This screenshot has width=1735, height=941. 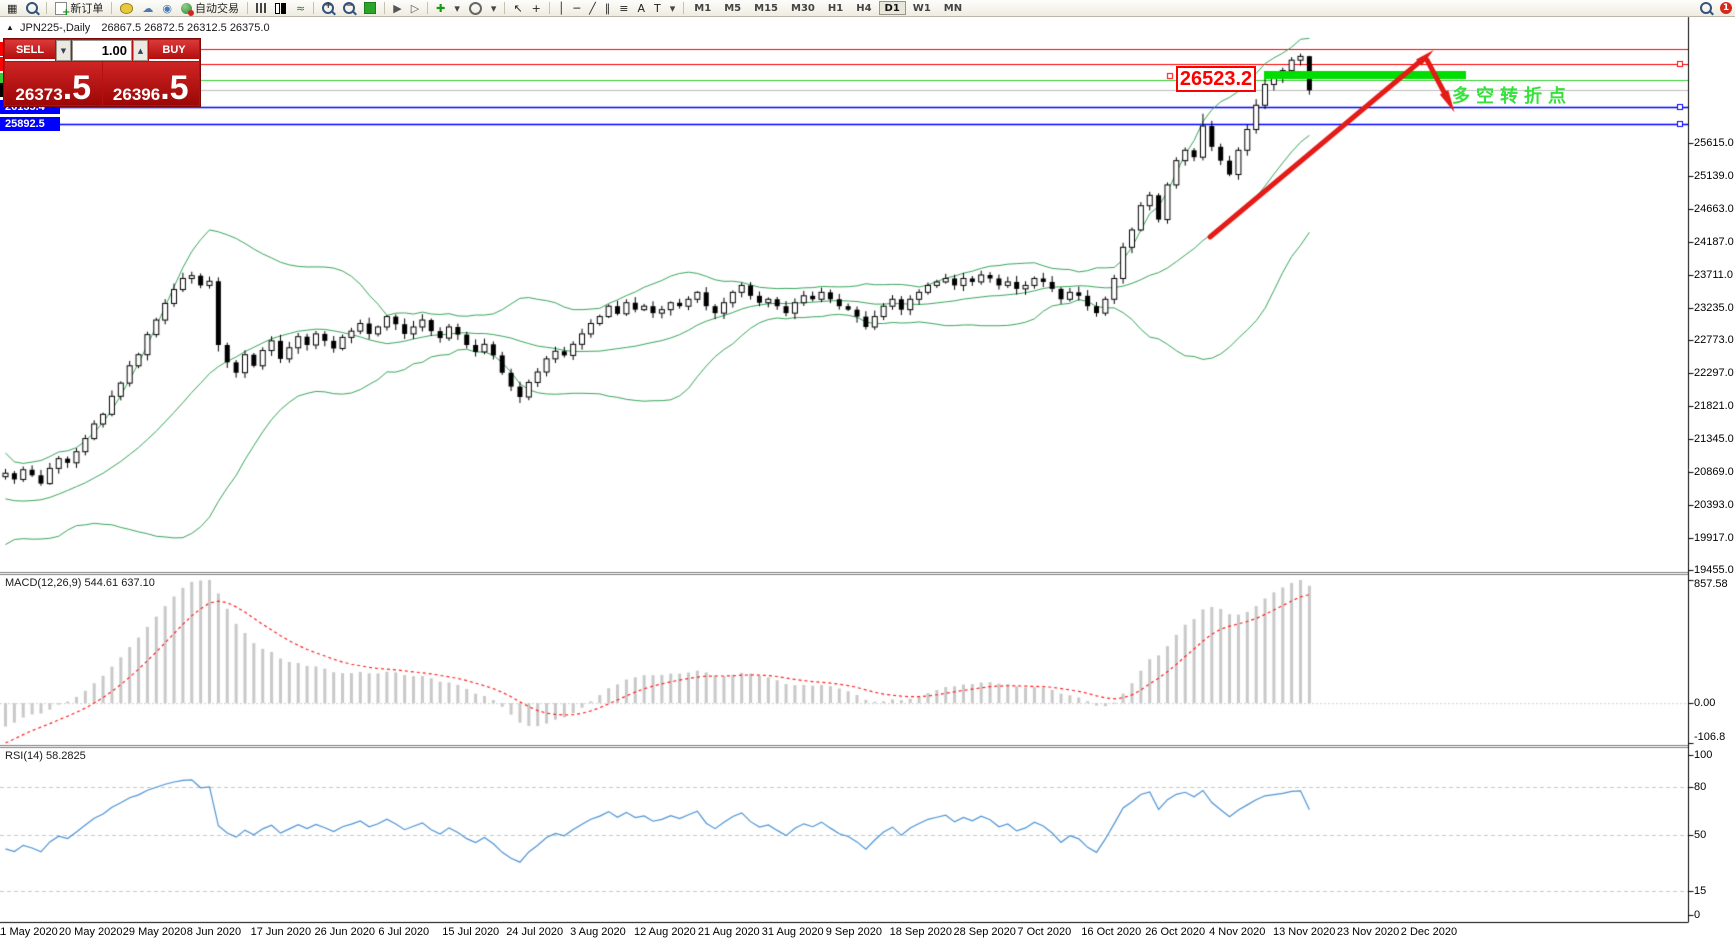 I want to click on chart-shift-icon: ▷, so click(x=415, y=8).